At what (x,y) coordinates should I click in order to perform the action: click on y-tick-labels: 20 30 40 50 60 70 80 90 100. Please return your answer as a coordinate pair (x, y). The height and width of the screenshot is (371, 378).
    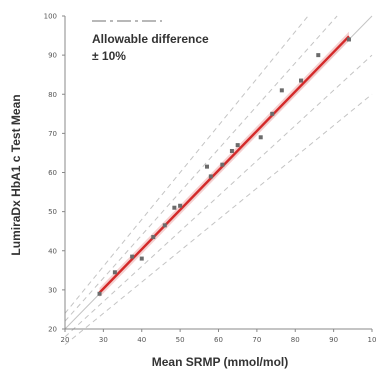
    Looking at the image, I should click on (50, 173).